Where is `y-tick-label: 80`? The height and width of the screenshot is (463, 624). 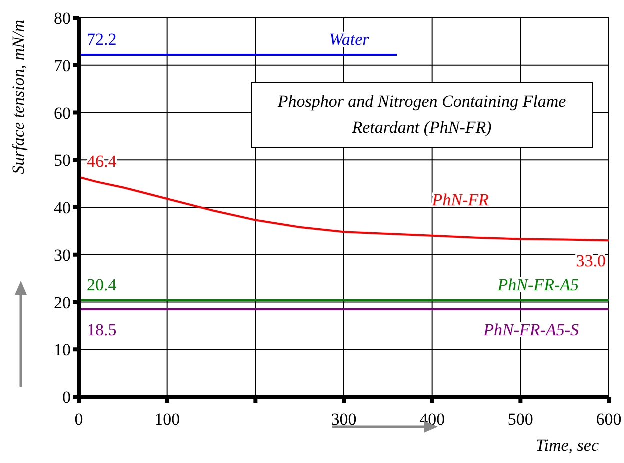 y-tick-label: 80 is located at coordinates (62, 18).